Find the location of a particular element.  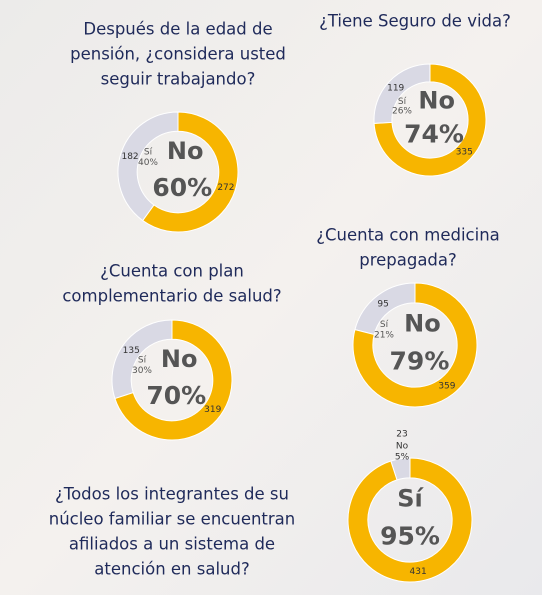

count-label: 431 is located at coordinates (418, 572).